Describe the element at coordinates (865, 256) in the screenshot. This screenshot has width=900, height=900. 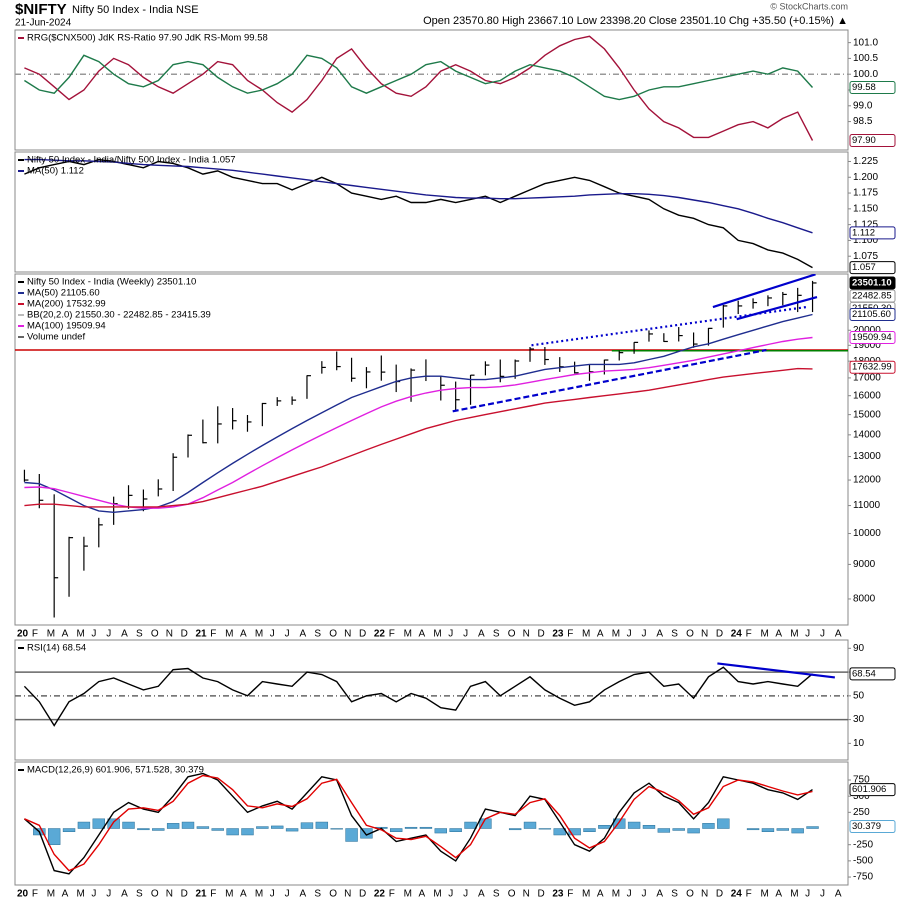
I see `y-tick-label: 1.075` at that location.